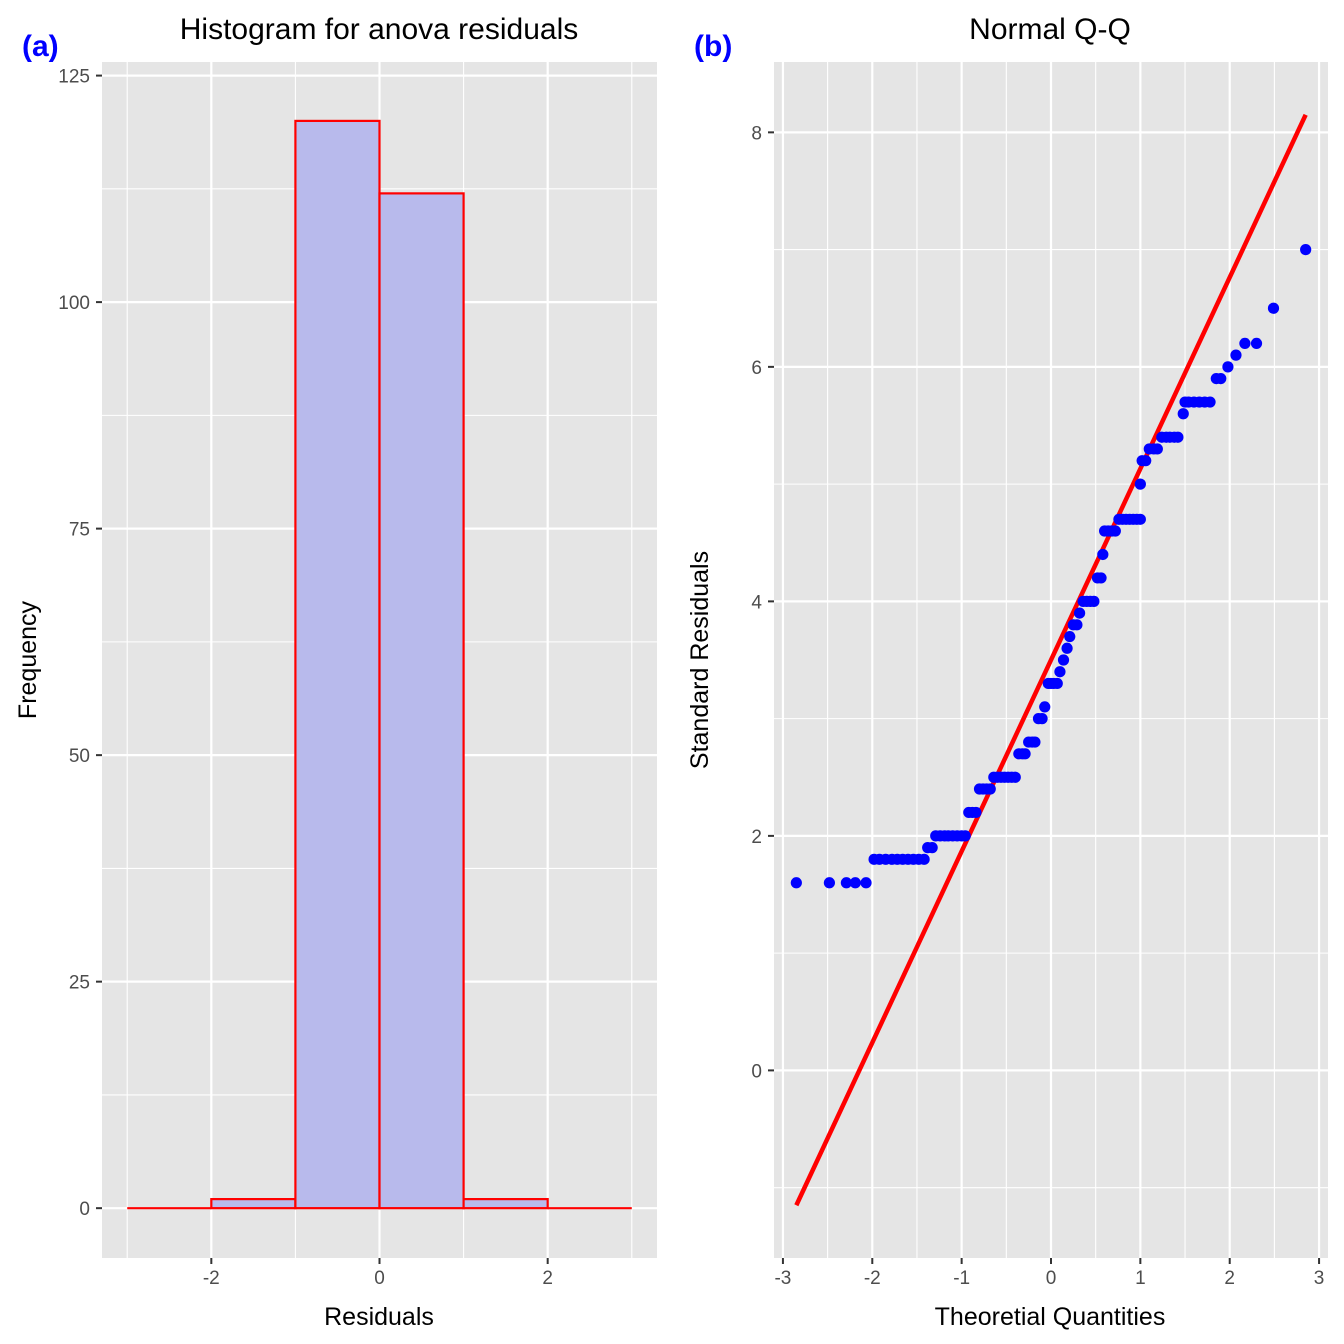 The image size is (1344, 1344). What do you see at coordinates (1050, 29) in the screenshot?
I see `qq-title: Normal Q-Q` at bounding box center [1050, 29].